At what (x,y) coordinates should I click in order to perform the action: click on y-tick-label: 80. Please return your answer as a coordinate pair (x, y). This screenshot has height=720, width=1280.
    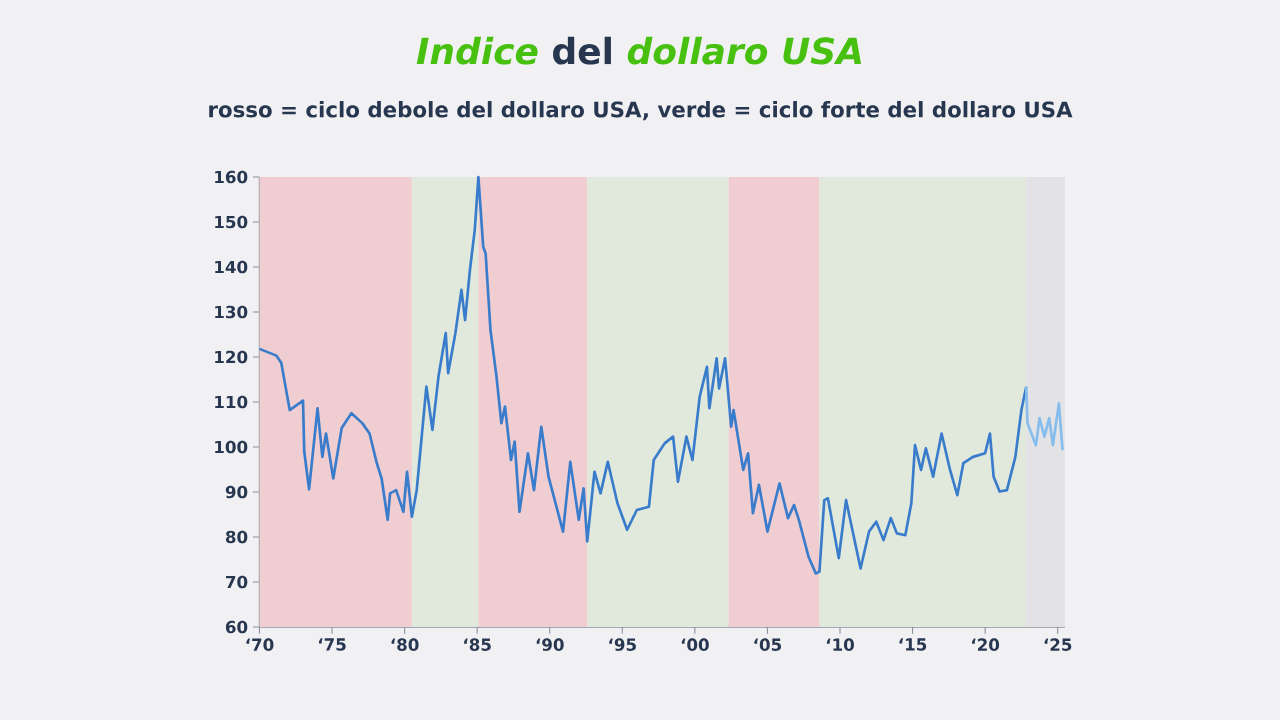
    Looking at the image, I should click on (236, 537).